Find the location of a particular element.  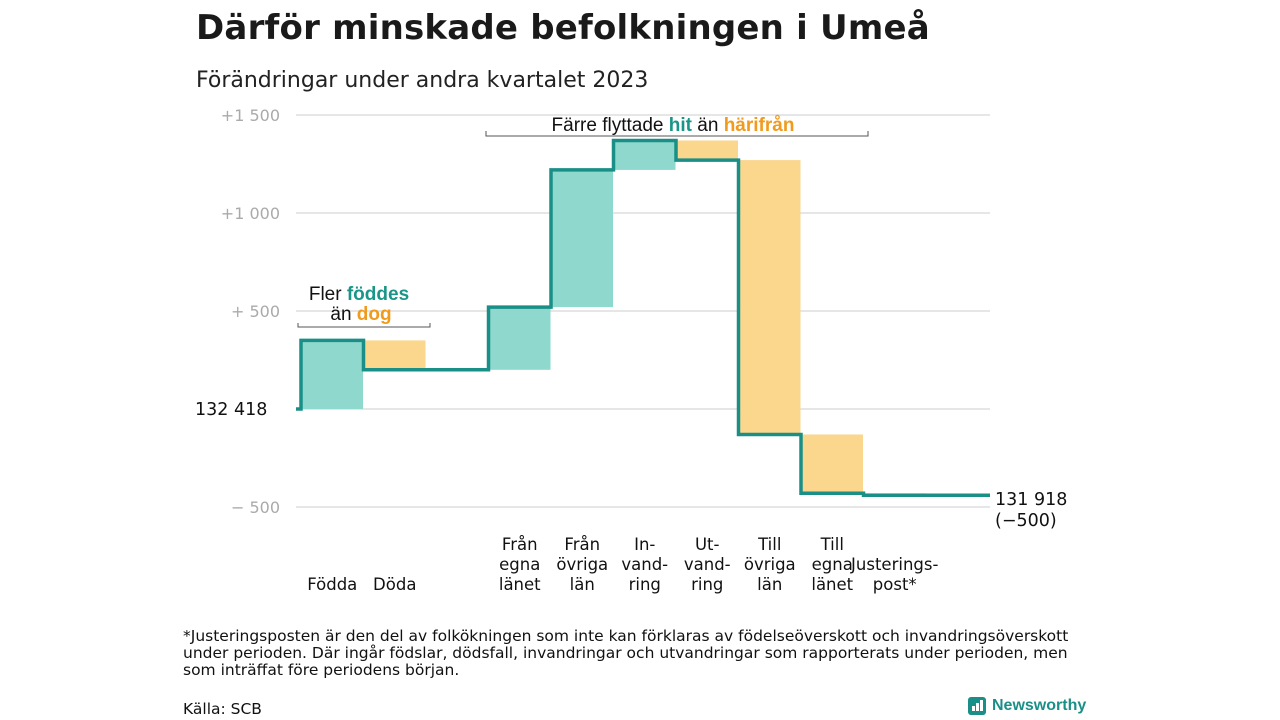

y-tick-label: +1 500 is located at coordinates (250, 115).